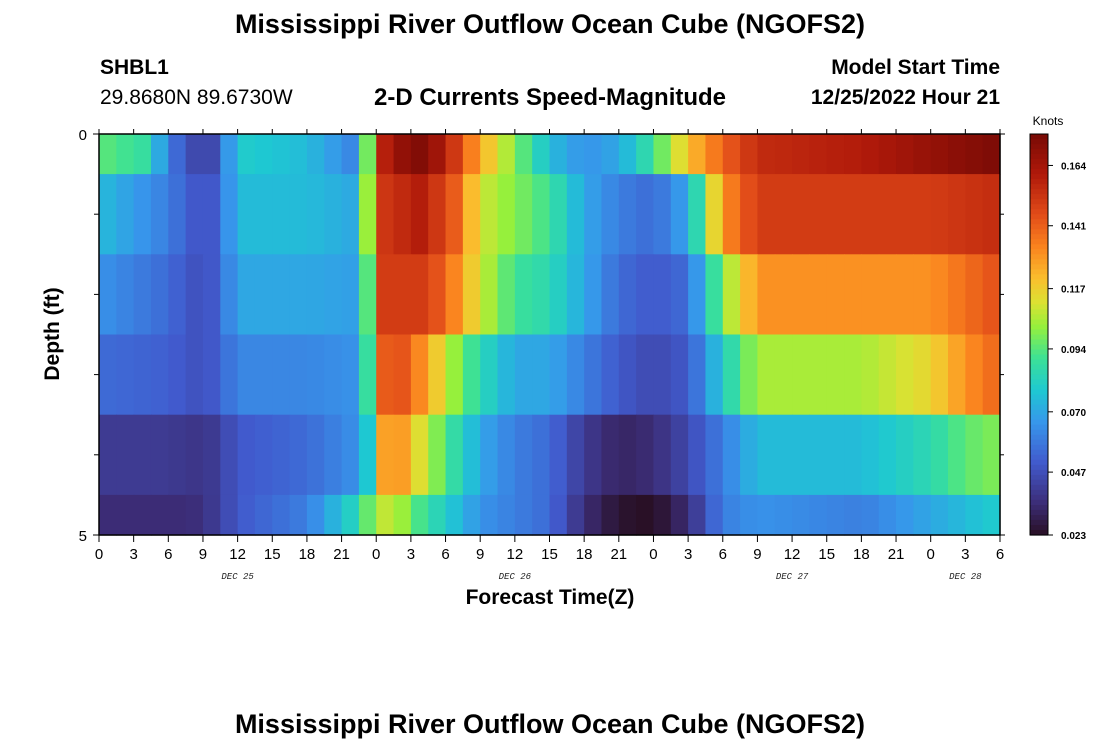  What do you see at coordinates (965, 577) in the screenshot?
I see `date-label: DEC 28` at bounding box center [965, 577].